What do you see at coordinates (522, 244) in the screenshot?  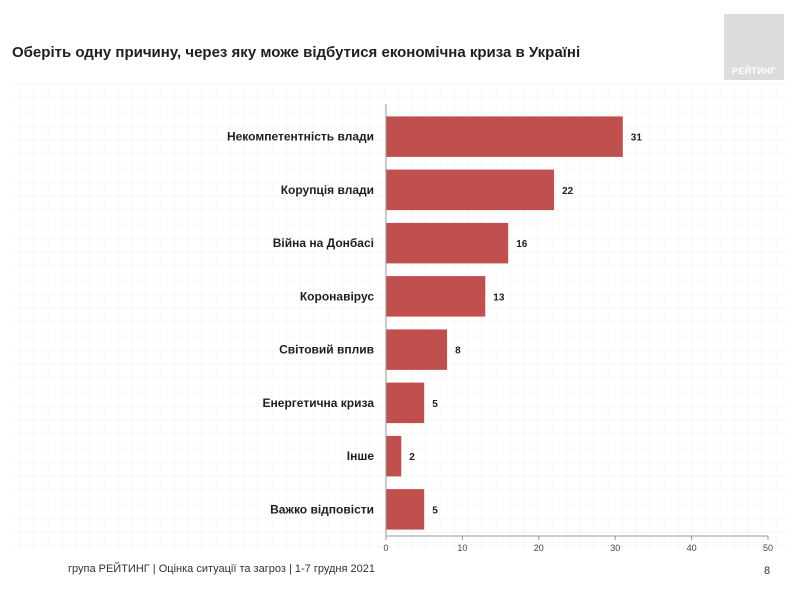 I see `value-label: 16` at bounding box center [522, 244].